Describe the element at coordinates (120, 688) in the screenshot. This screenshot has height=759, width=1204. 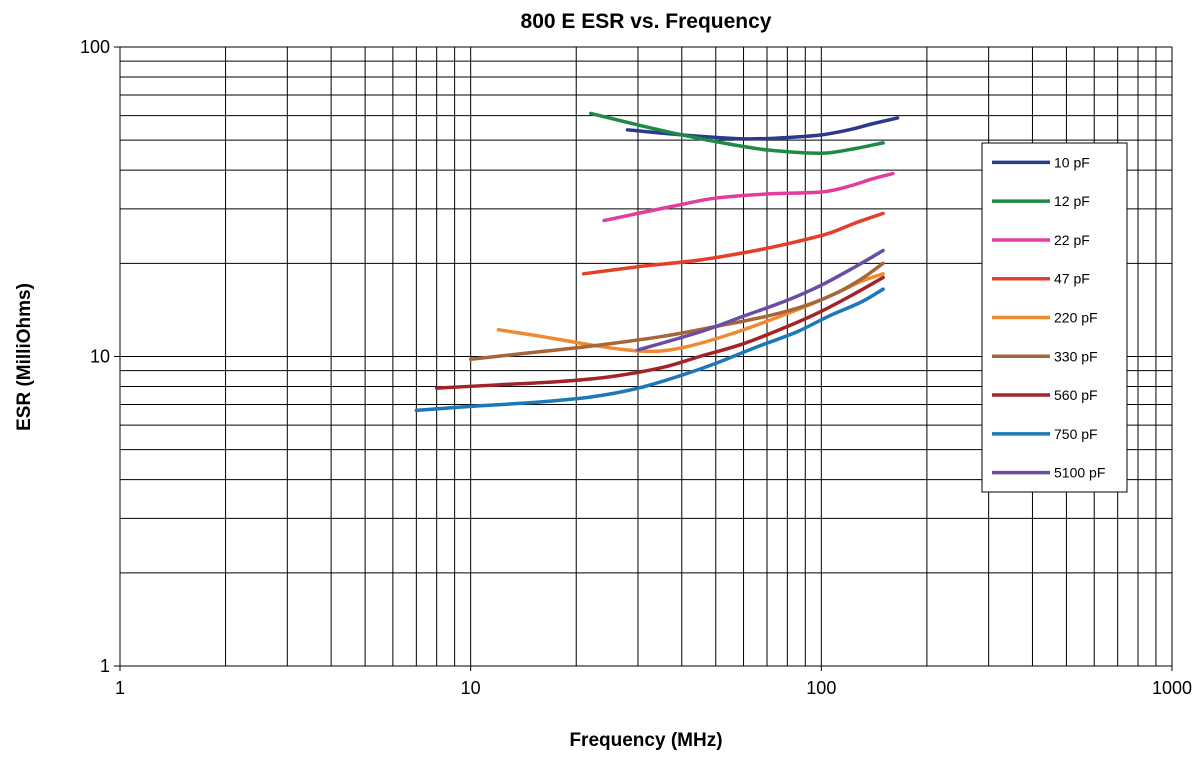
I see `x-tick-label: 1` at that location.